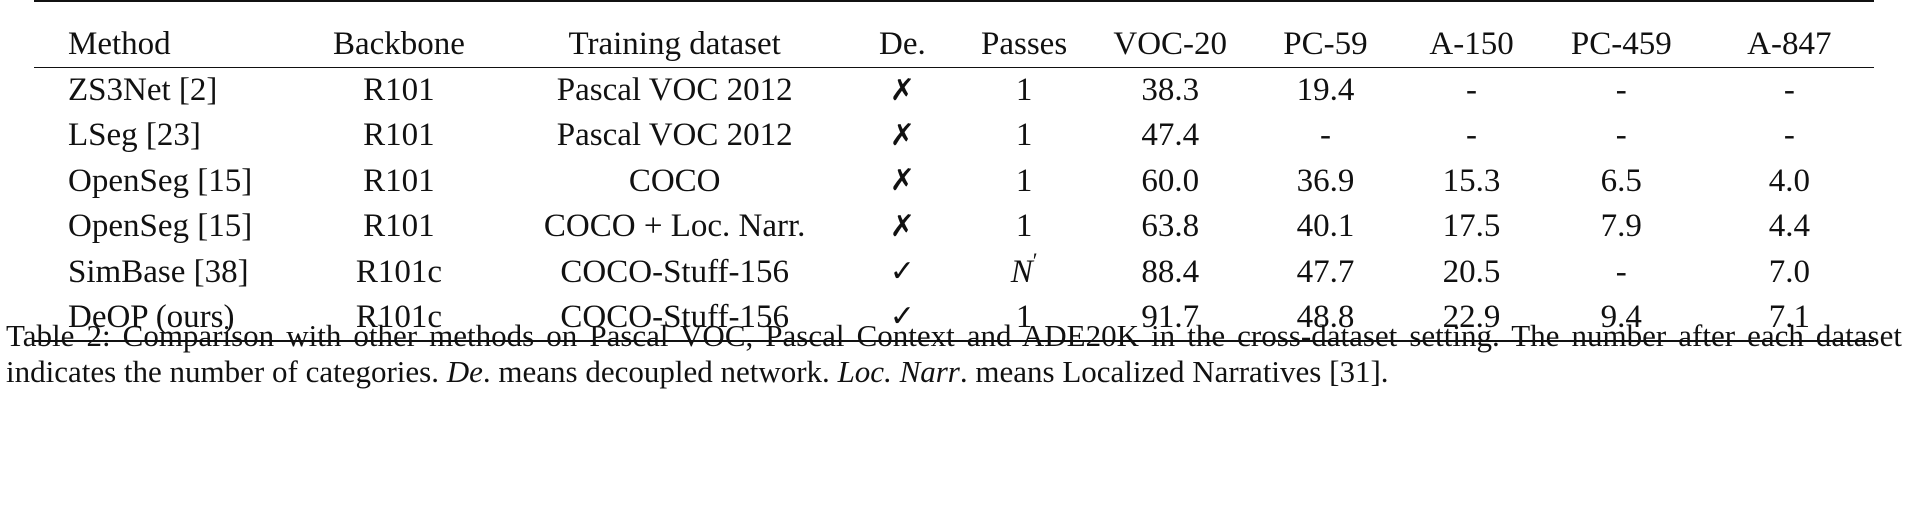 This screenshot has width=1908, height=532. What do you see at coordinates (1024, 44) in the screenshot?
I see `header-passes: Passes` at bounding box center [1024, 44].